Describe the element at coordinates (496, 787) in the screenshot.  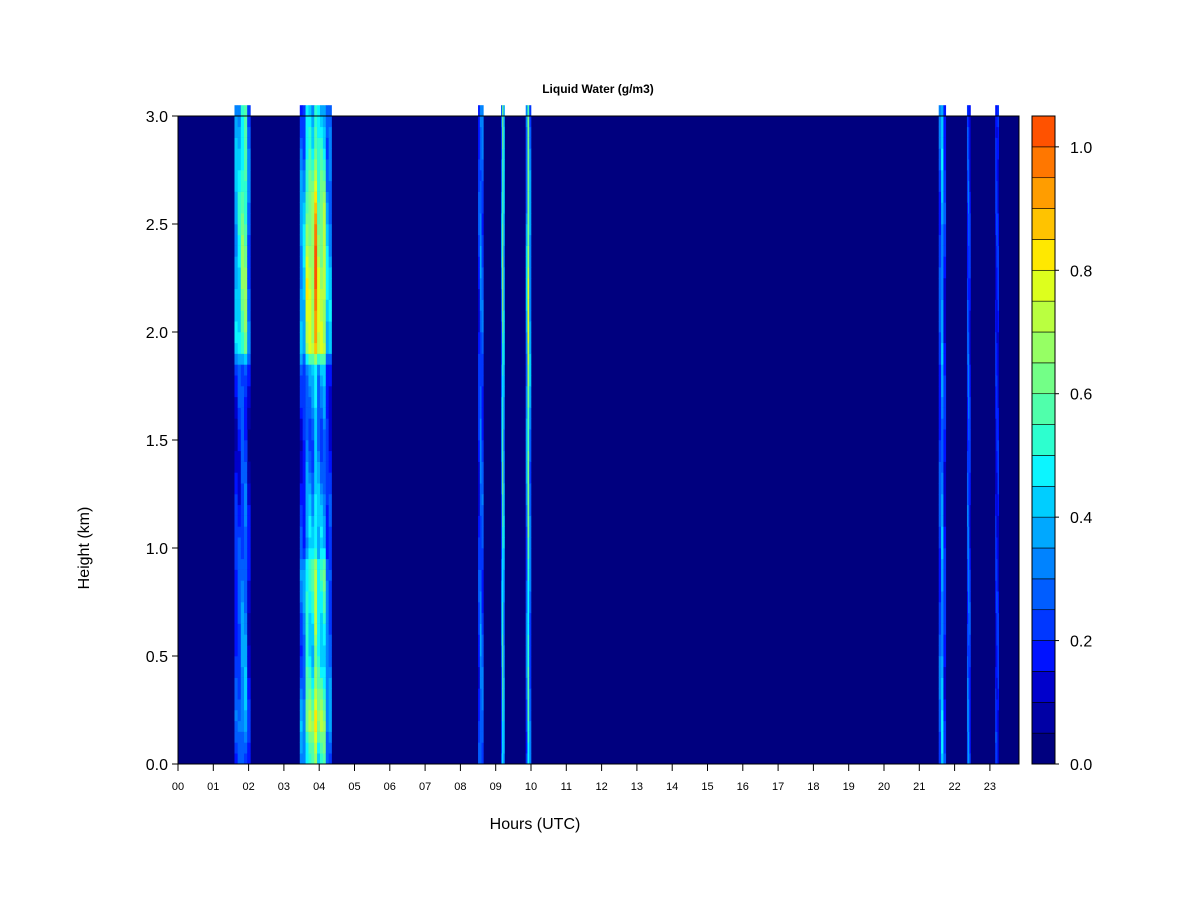
I see `x-tick-label: 09` at that location.